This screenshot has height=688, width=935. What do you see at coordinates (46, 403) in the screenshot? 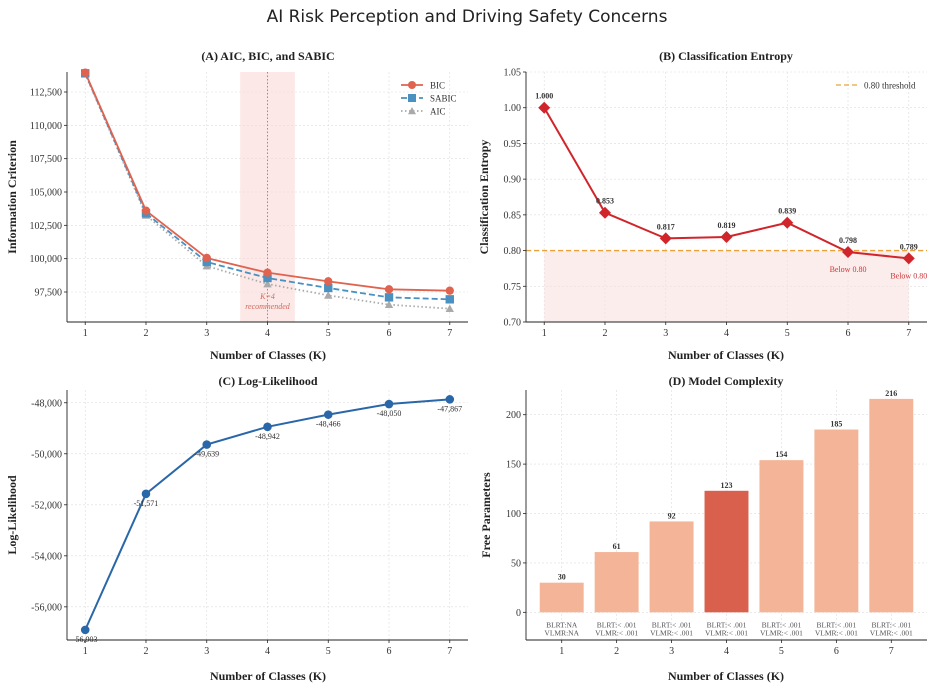
I see `y-tick-label: -48,000` at bounding box center [46, 403].